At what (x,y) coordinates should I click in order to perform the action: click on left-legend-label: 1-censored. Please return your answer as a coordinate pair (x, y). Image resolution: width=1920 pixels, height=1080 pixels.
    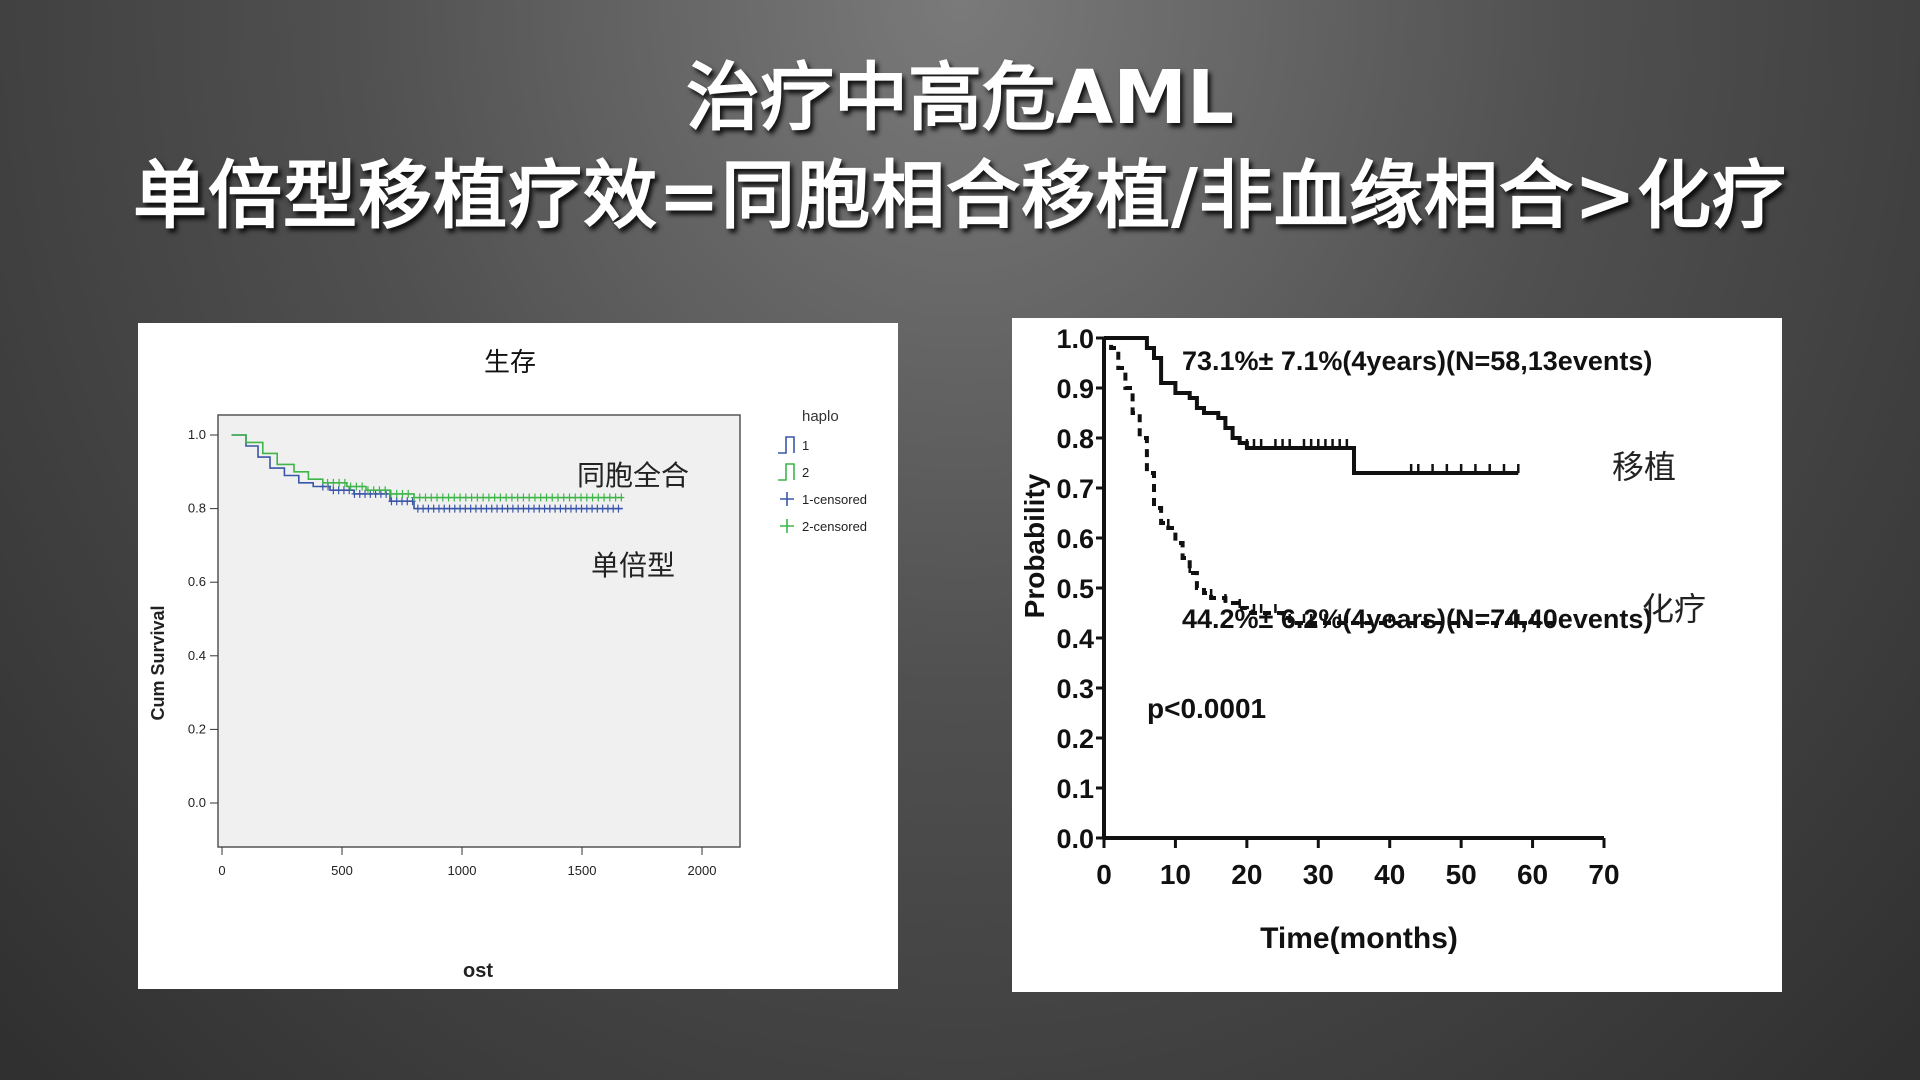
    Looking at the image, I should click on (834, 499).